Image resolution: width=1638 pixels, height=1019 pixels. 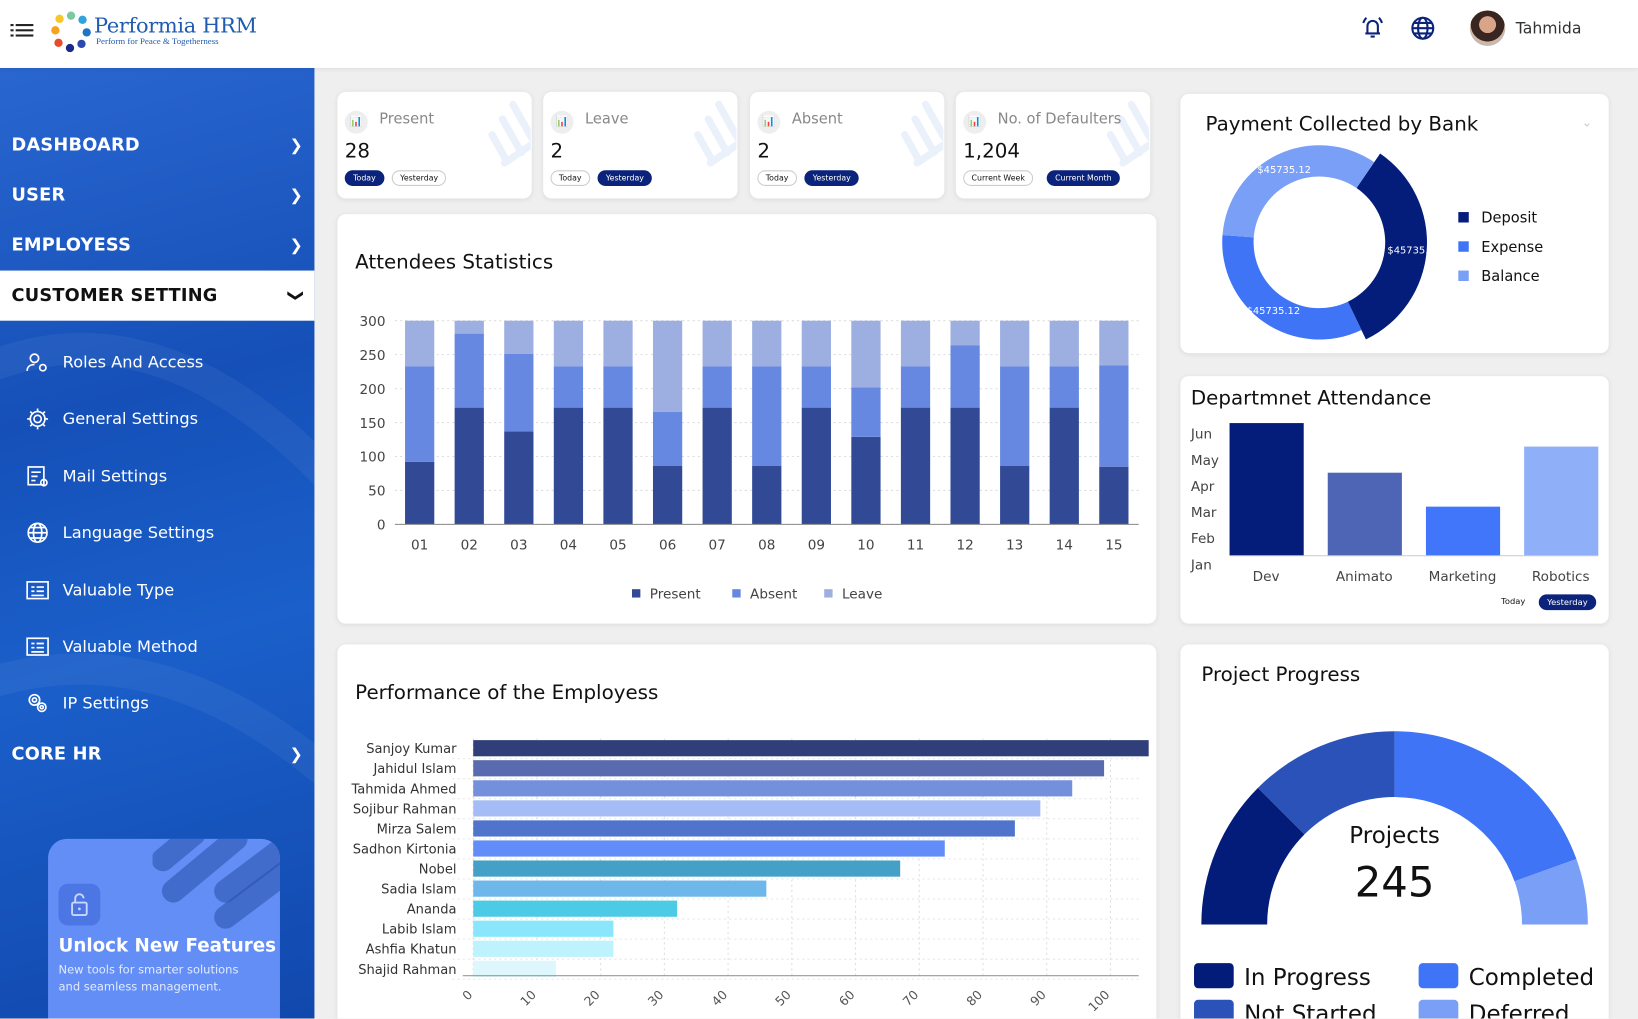 What do you see at coordinates (1311, 398) in the screenshot?
I see `card-title: Departmnet Attendance` at bounding box center [1311, 398].